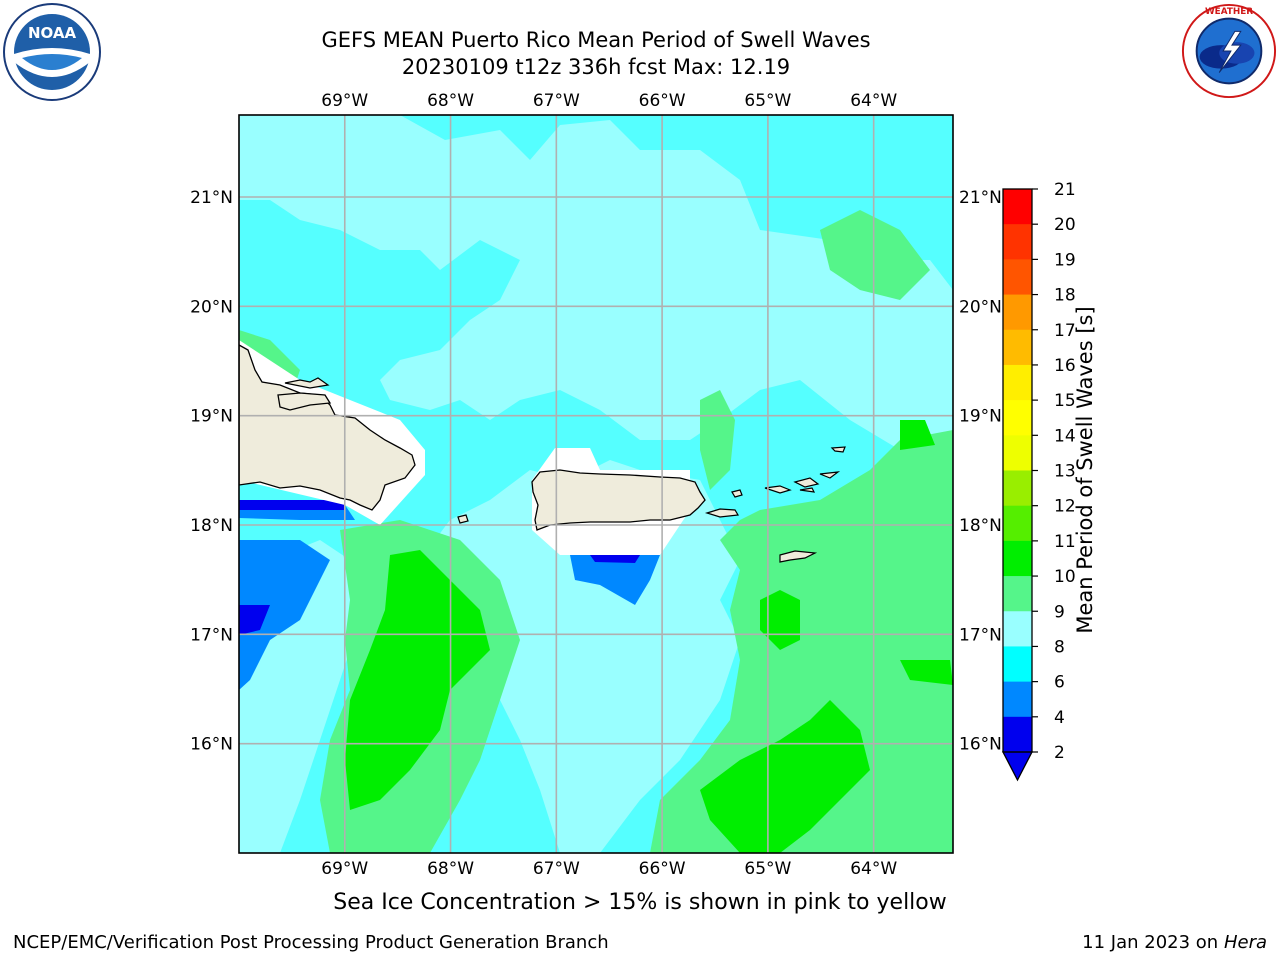 This screenshot has height=960, width=1280. Describe the element at coordinates (662, 101) in the screenshot. I see `lon-label-top: 66°W` at that location.